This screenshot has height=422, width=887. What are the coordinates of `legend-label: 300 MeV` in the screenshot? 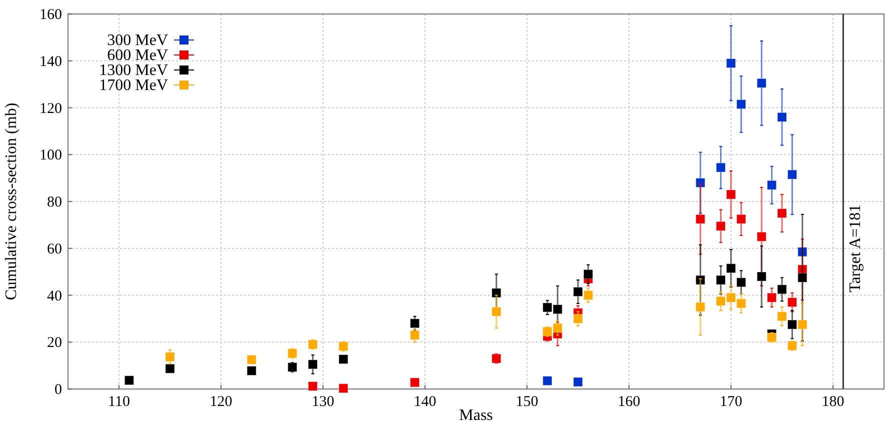 It's located at (137, 40).